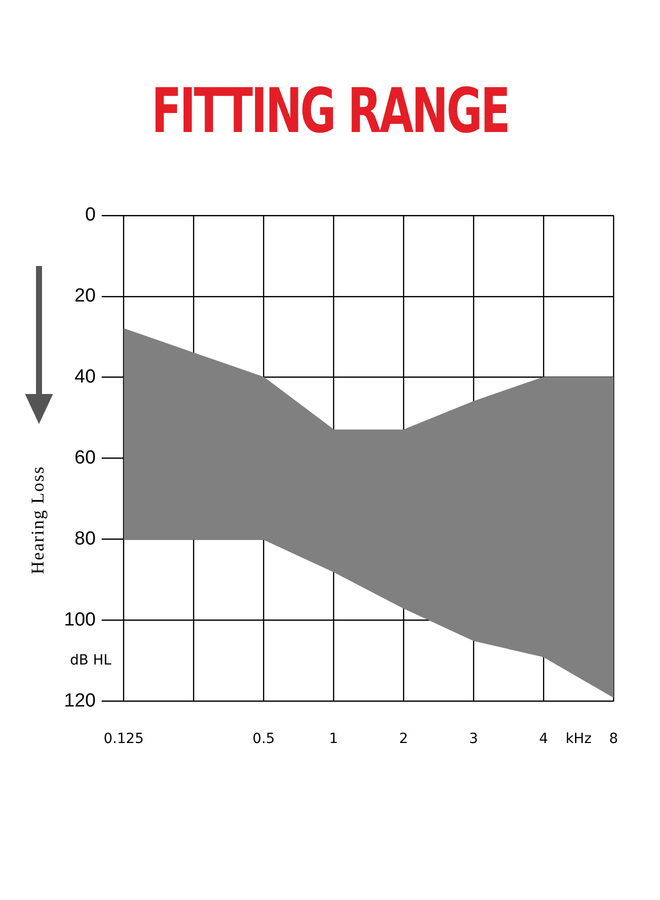  I want to click on x-tick-label: 8, so click(613, 739).